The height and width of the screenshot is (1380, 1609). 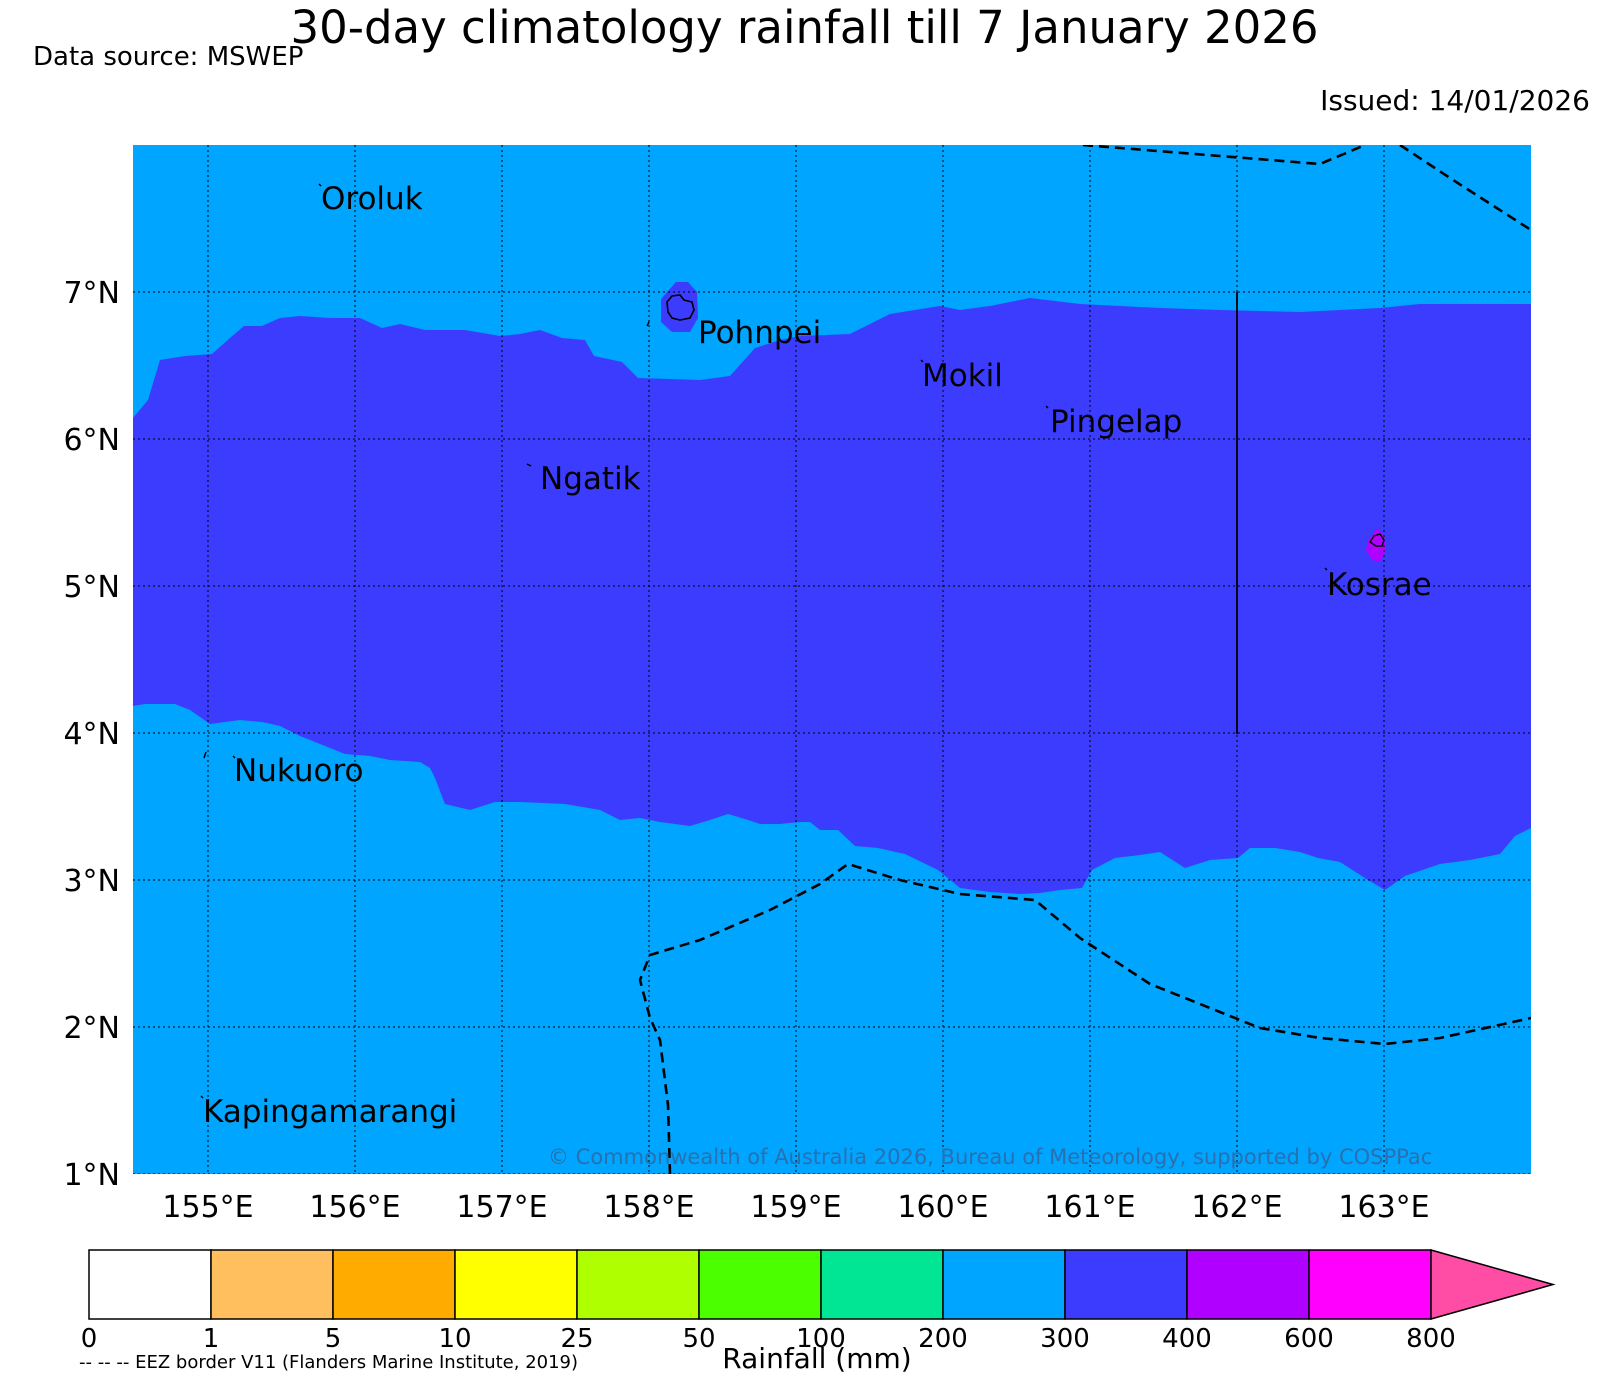 I want to click on colorbar-tick-label: 800, so click(x=1431, y=1339).